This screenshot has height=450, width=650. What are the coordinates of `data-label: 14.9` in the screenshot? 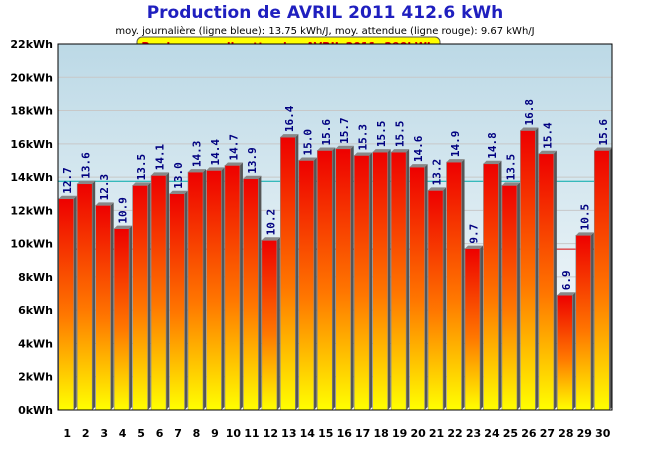 It's located at (455, 144).